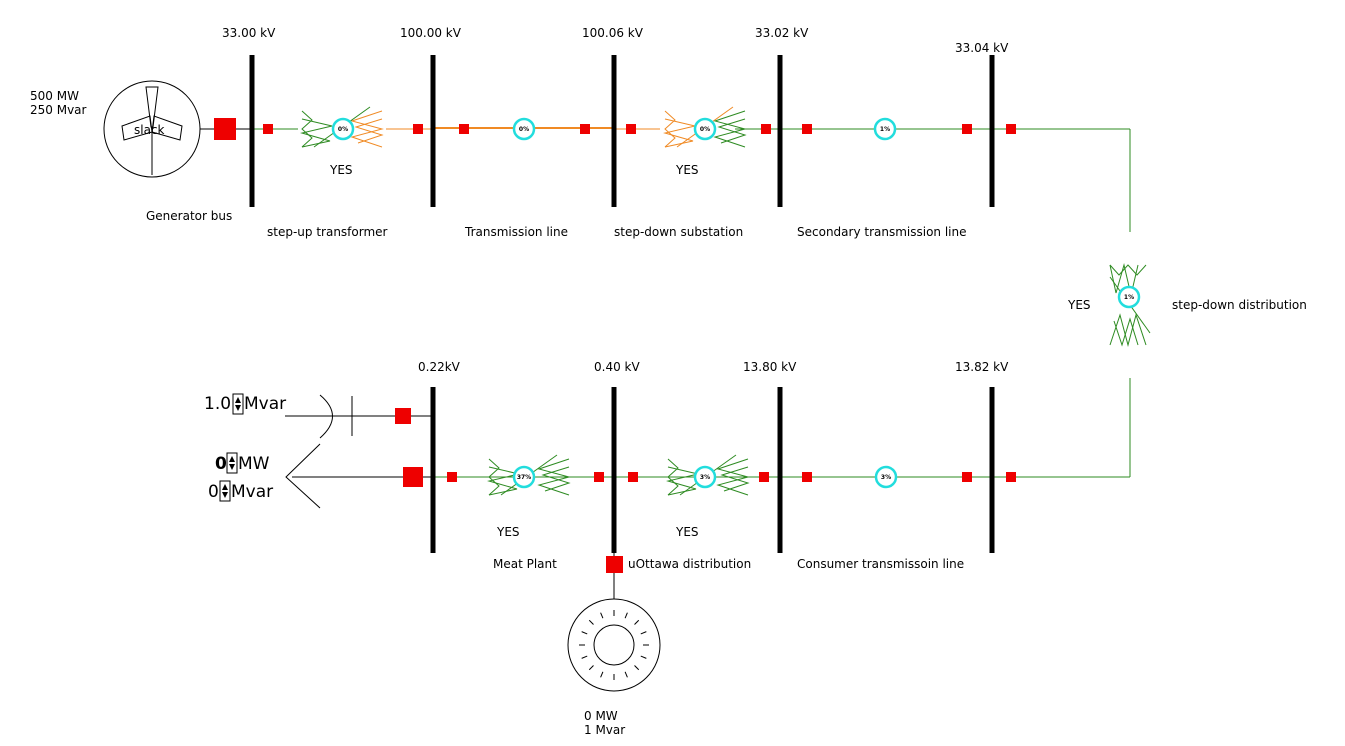  What do you see at coordinates (770, 367) in the screenshot?
I see `bus-voltage: 13.80 kV` at bounding box center [770, 367].